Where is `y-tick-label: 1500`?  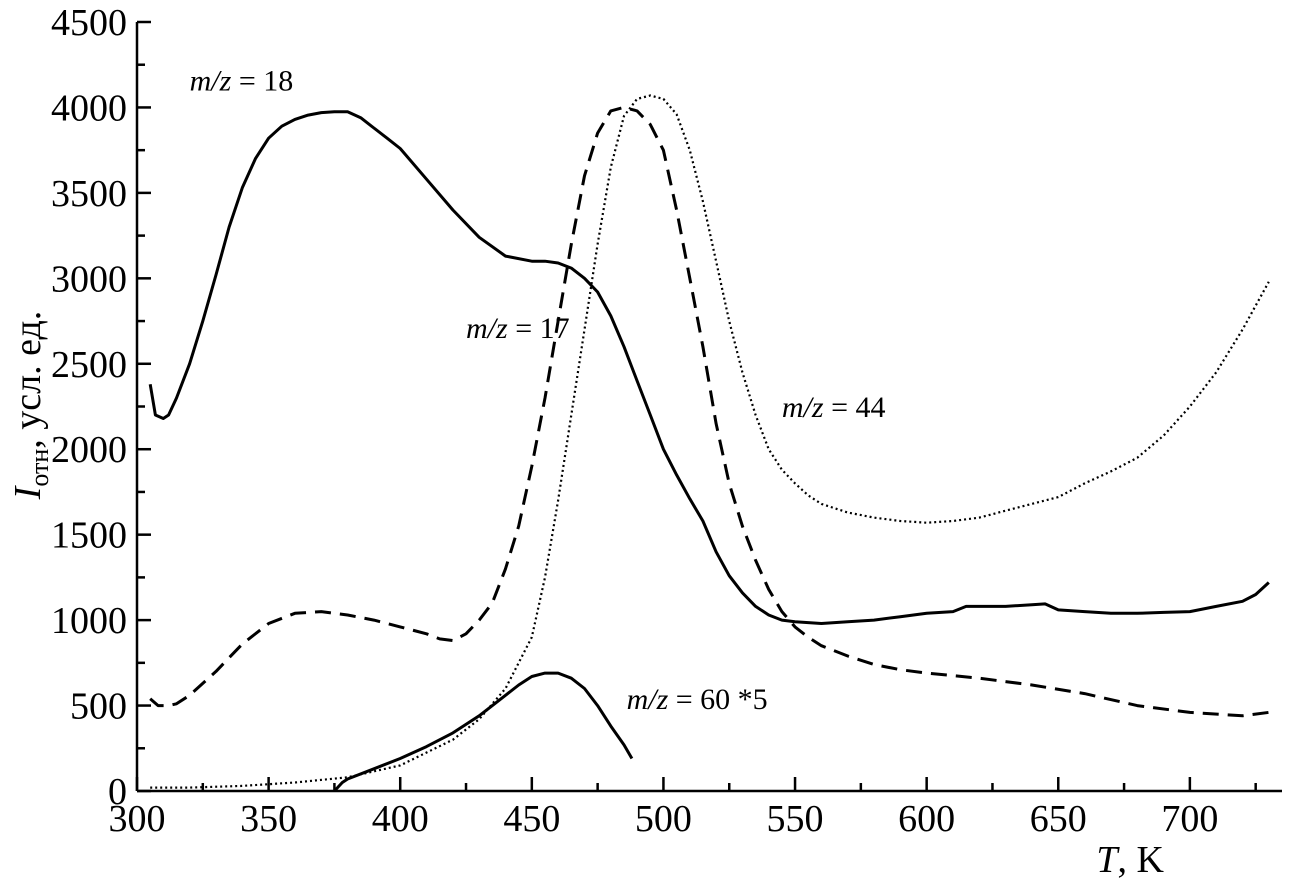 y-tick-label: 1500 is located at coordinates (89, 536).